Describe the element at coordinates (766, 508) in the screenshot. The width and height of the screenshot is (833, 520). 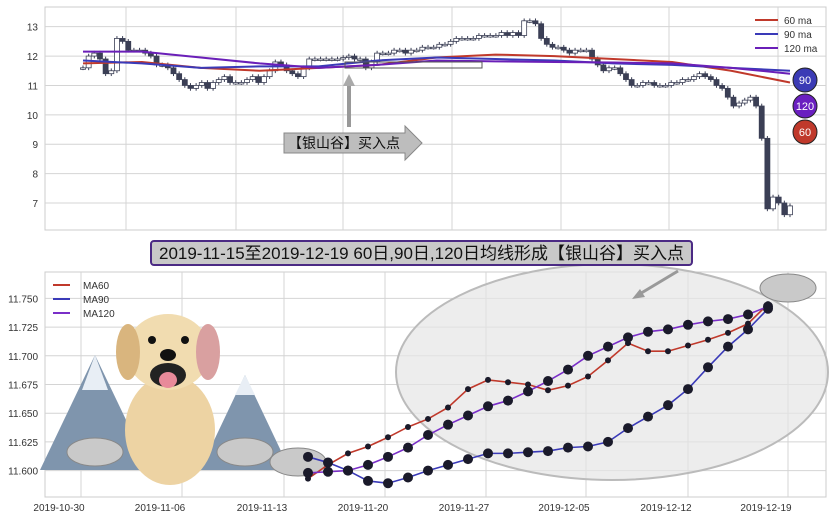
I see `x-tick-label: 2019-12-19` at that location.